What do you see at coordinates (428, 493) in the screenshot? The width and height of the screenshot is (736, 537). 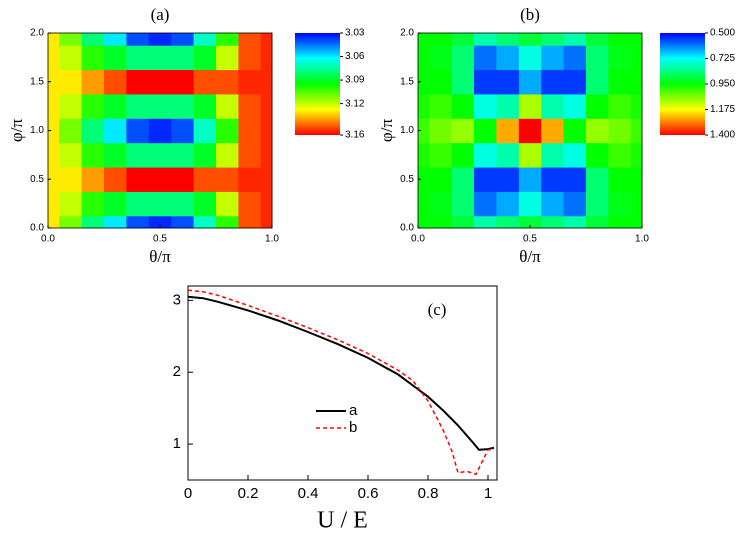 I see `x-tick-label: 0.8` at bounding box center [428, 493].